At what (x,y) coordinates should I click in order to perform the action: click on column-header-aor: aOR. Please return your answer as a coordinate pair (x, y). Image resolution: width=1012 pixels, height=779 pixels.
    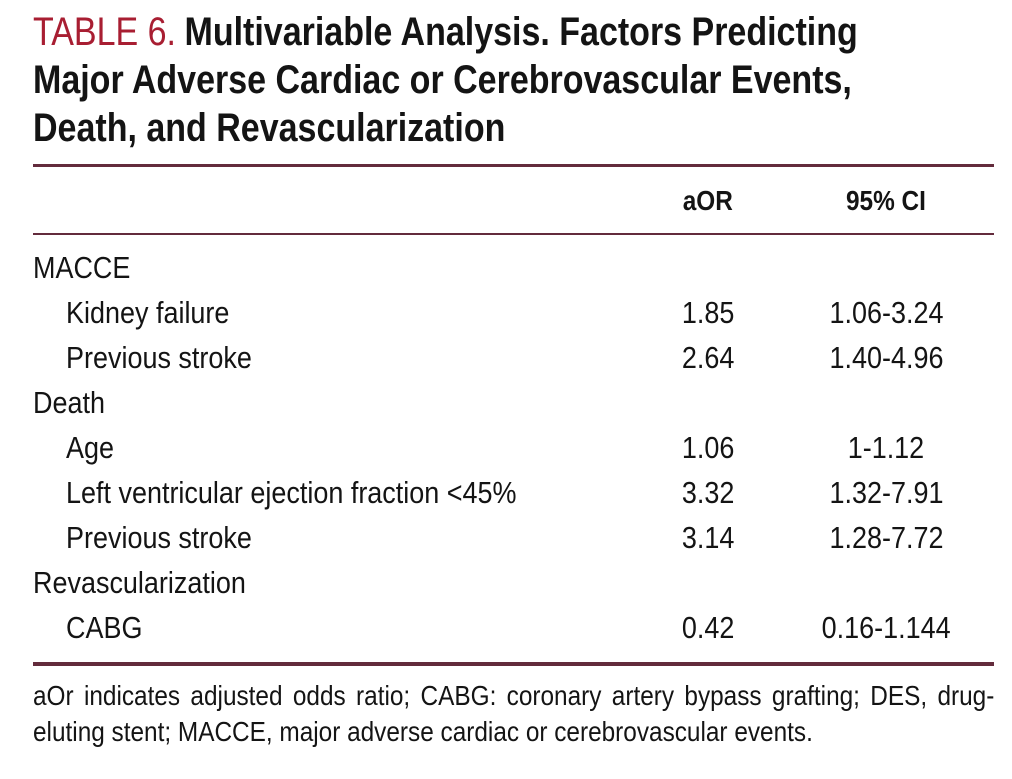
    Looking at the image, I should click on (708, 200).